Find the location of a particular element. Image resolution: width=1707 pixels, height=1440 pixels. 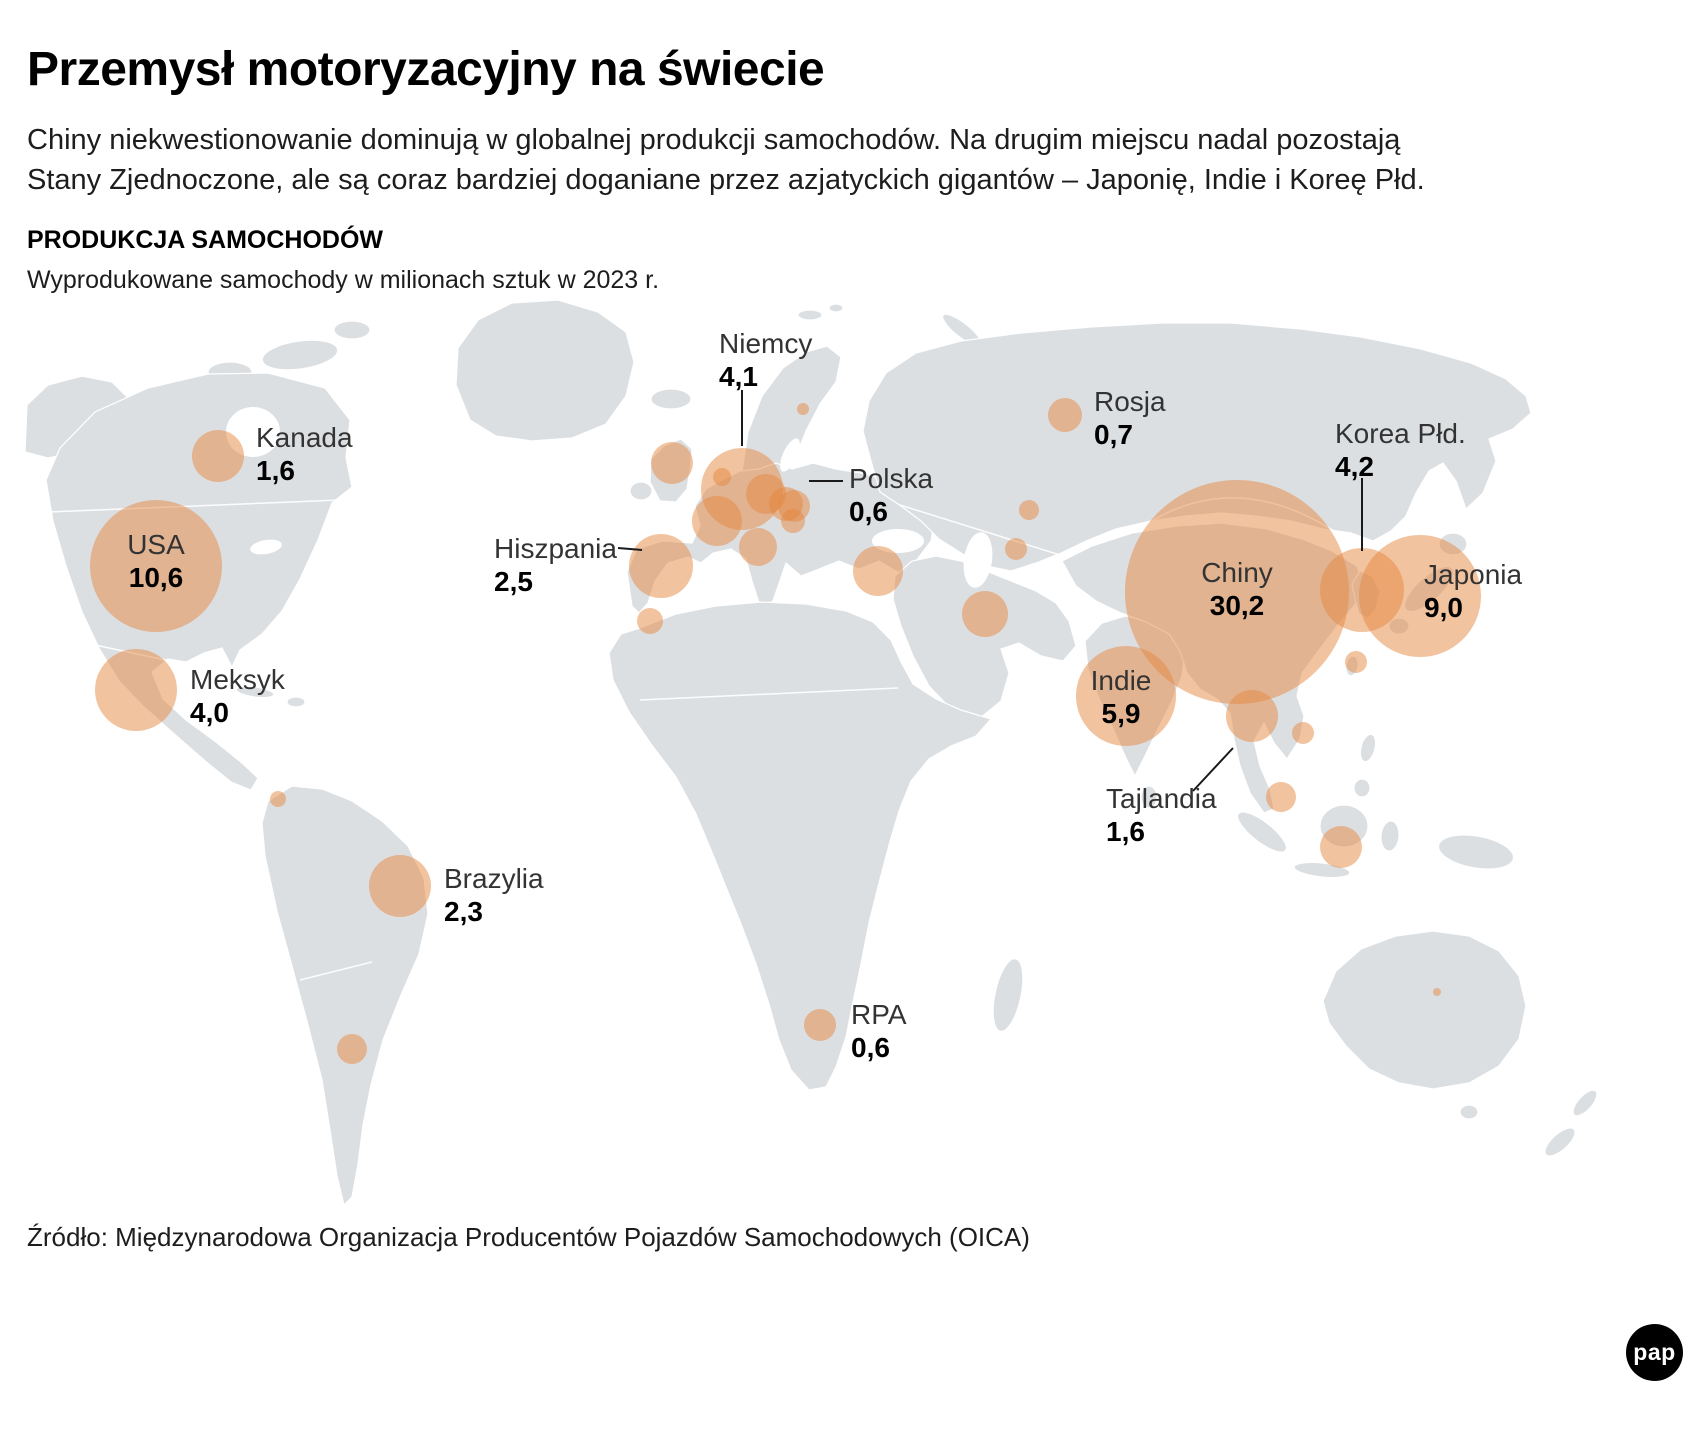

bubble-argentina is located at coordinates (352, 1049).